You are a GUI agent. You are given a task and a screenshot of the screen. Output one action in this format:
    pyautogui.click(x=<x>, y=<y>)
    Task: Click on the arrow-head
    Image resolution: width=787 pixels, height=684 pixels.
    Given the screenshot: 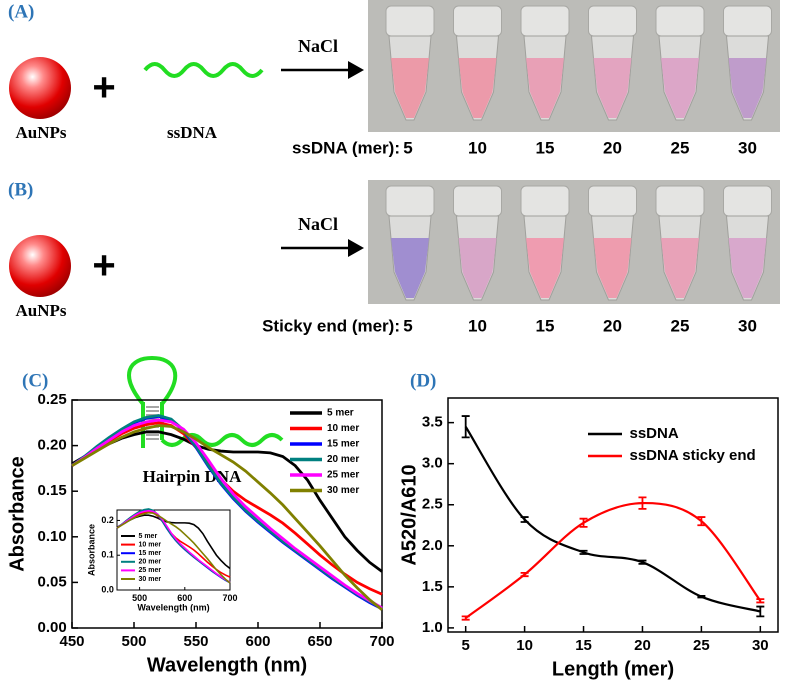 What is the action you would take?
    pyautogui.click(x=356, y=248)
    